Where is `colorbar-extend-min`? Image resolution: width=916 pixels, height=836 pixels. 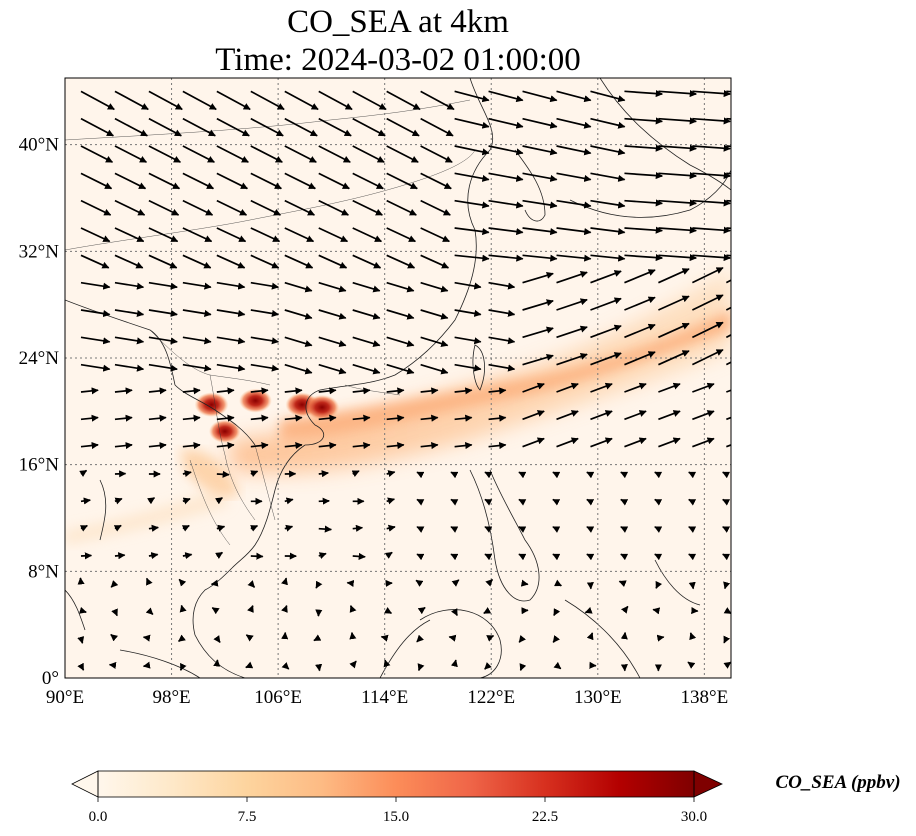
colorbar-extend-min is located at coordinates (85, 784).